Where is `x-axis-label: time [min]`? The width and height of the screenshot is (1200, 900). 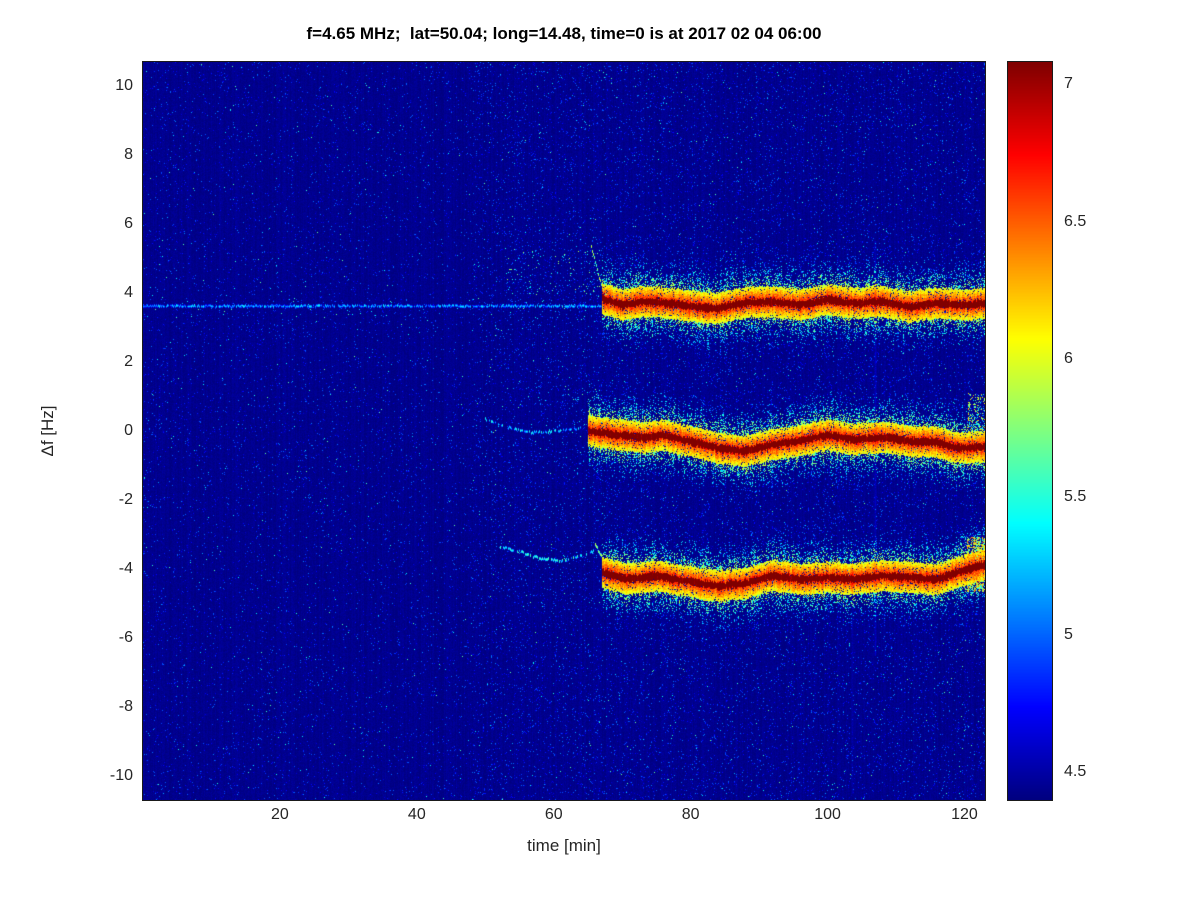 x-axis-label: time [min] is located at coordinates (564, 845).